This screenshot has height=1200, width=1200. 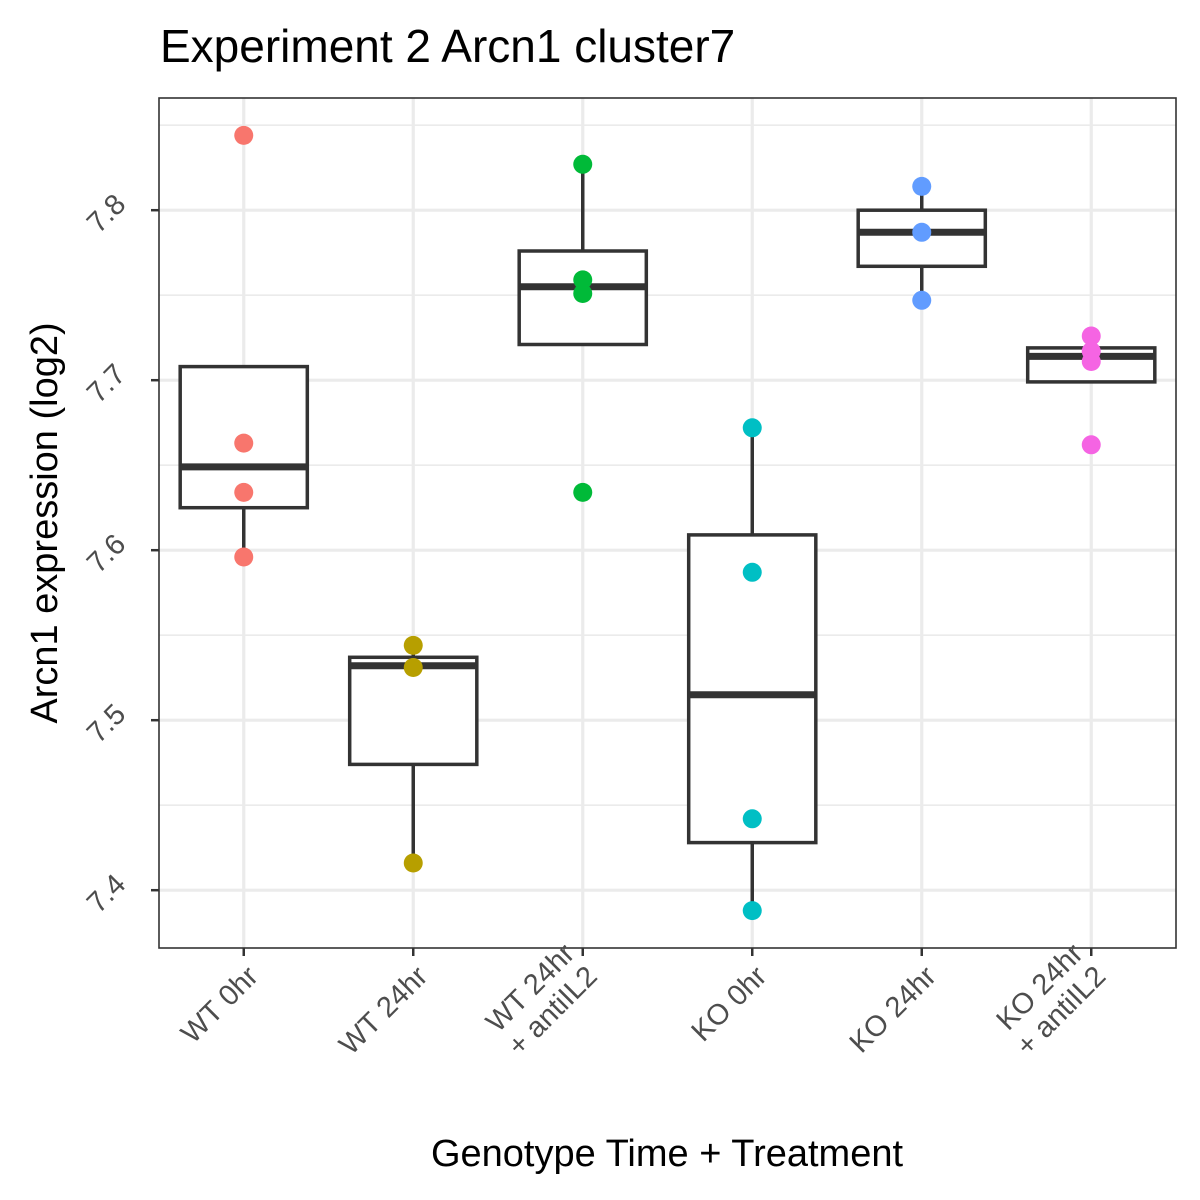 I want to click on x-tick-label: KO 24hr+ antiIL2, so click(x=1050, y=999).